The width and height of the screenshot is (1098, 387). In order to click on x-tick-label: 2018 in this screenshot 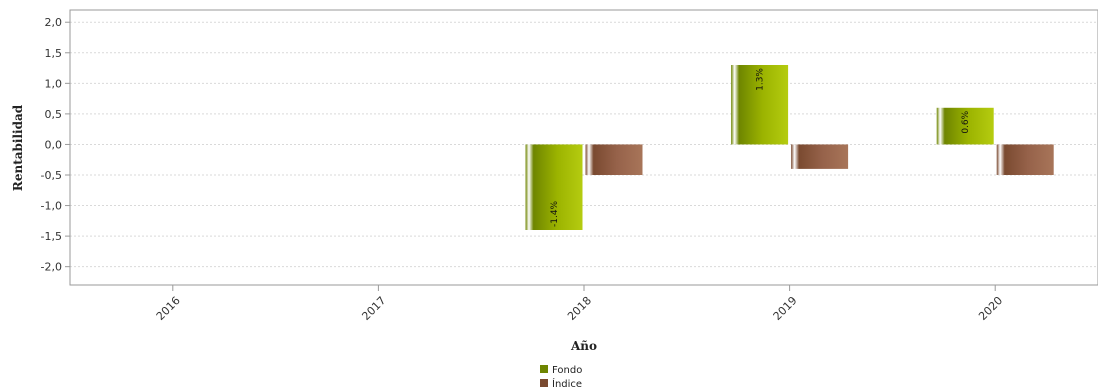, I will do `click(579, 308)`.